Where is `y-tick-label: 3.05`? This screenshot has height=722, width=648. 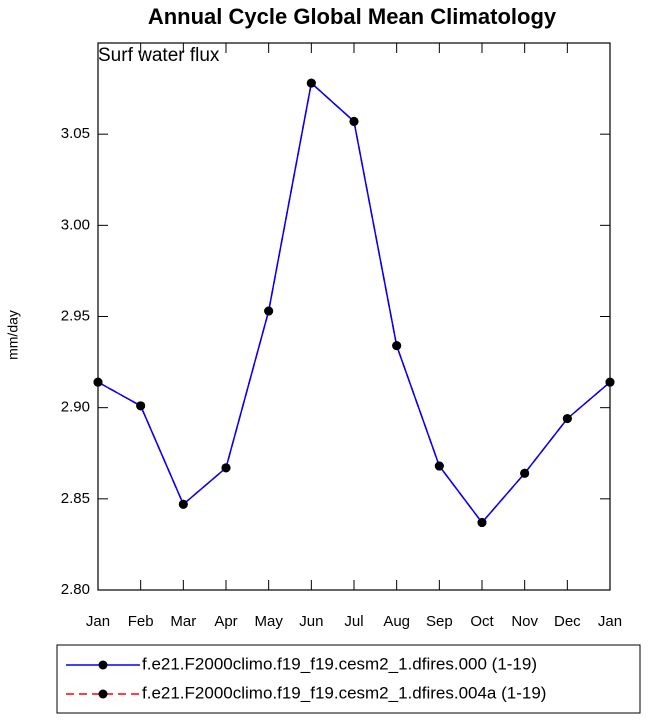 y-tick-label: 3.05 is located at coordinates (75, 133).